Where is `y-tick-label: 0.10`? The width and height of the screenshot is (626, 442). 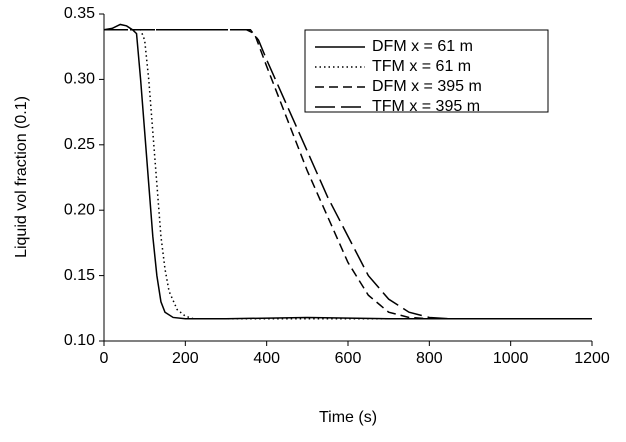
y-tick-label: 0.10 is located at coordinates (79, 340).